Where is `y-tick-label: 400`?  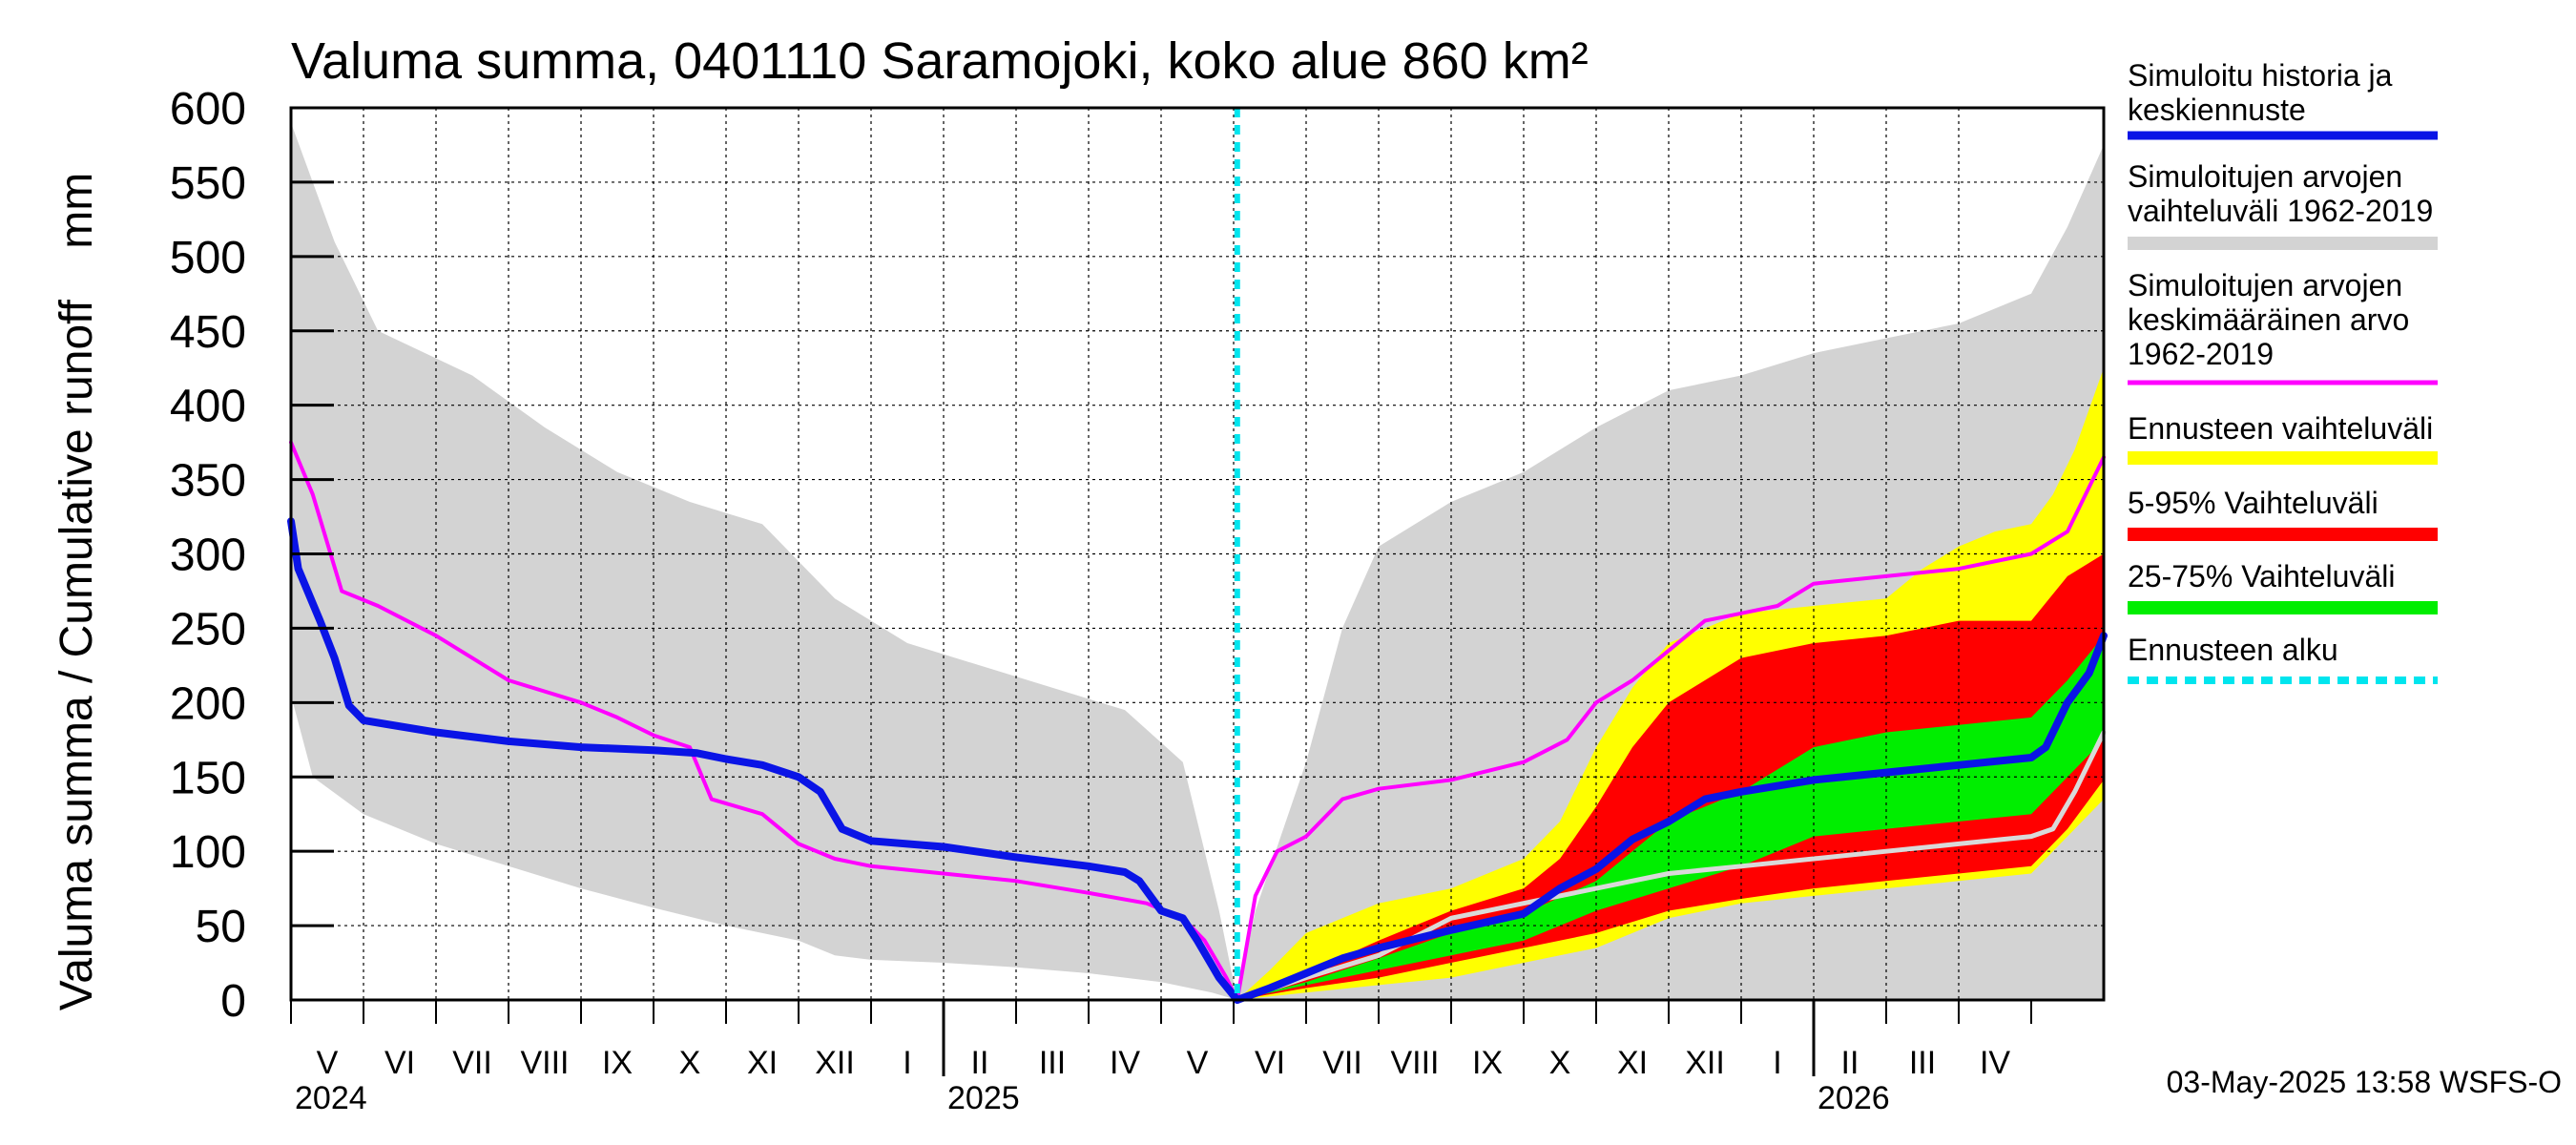 y-tick-label: 400 is located at coordinates (208, 407).